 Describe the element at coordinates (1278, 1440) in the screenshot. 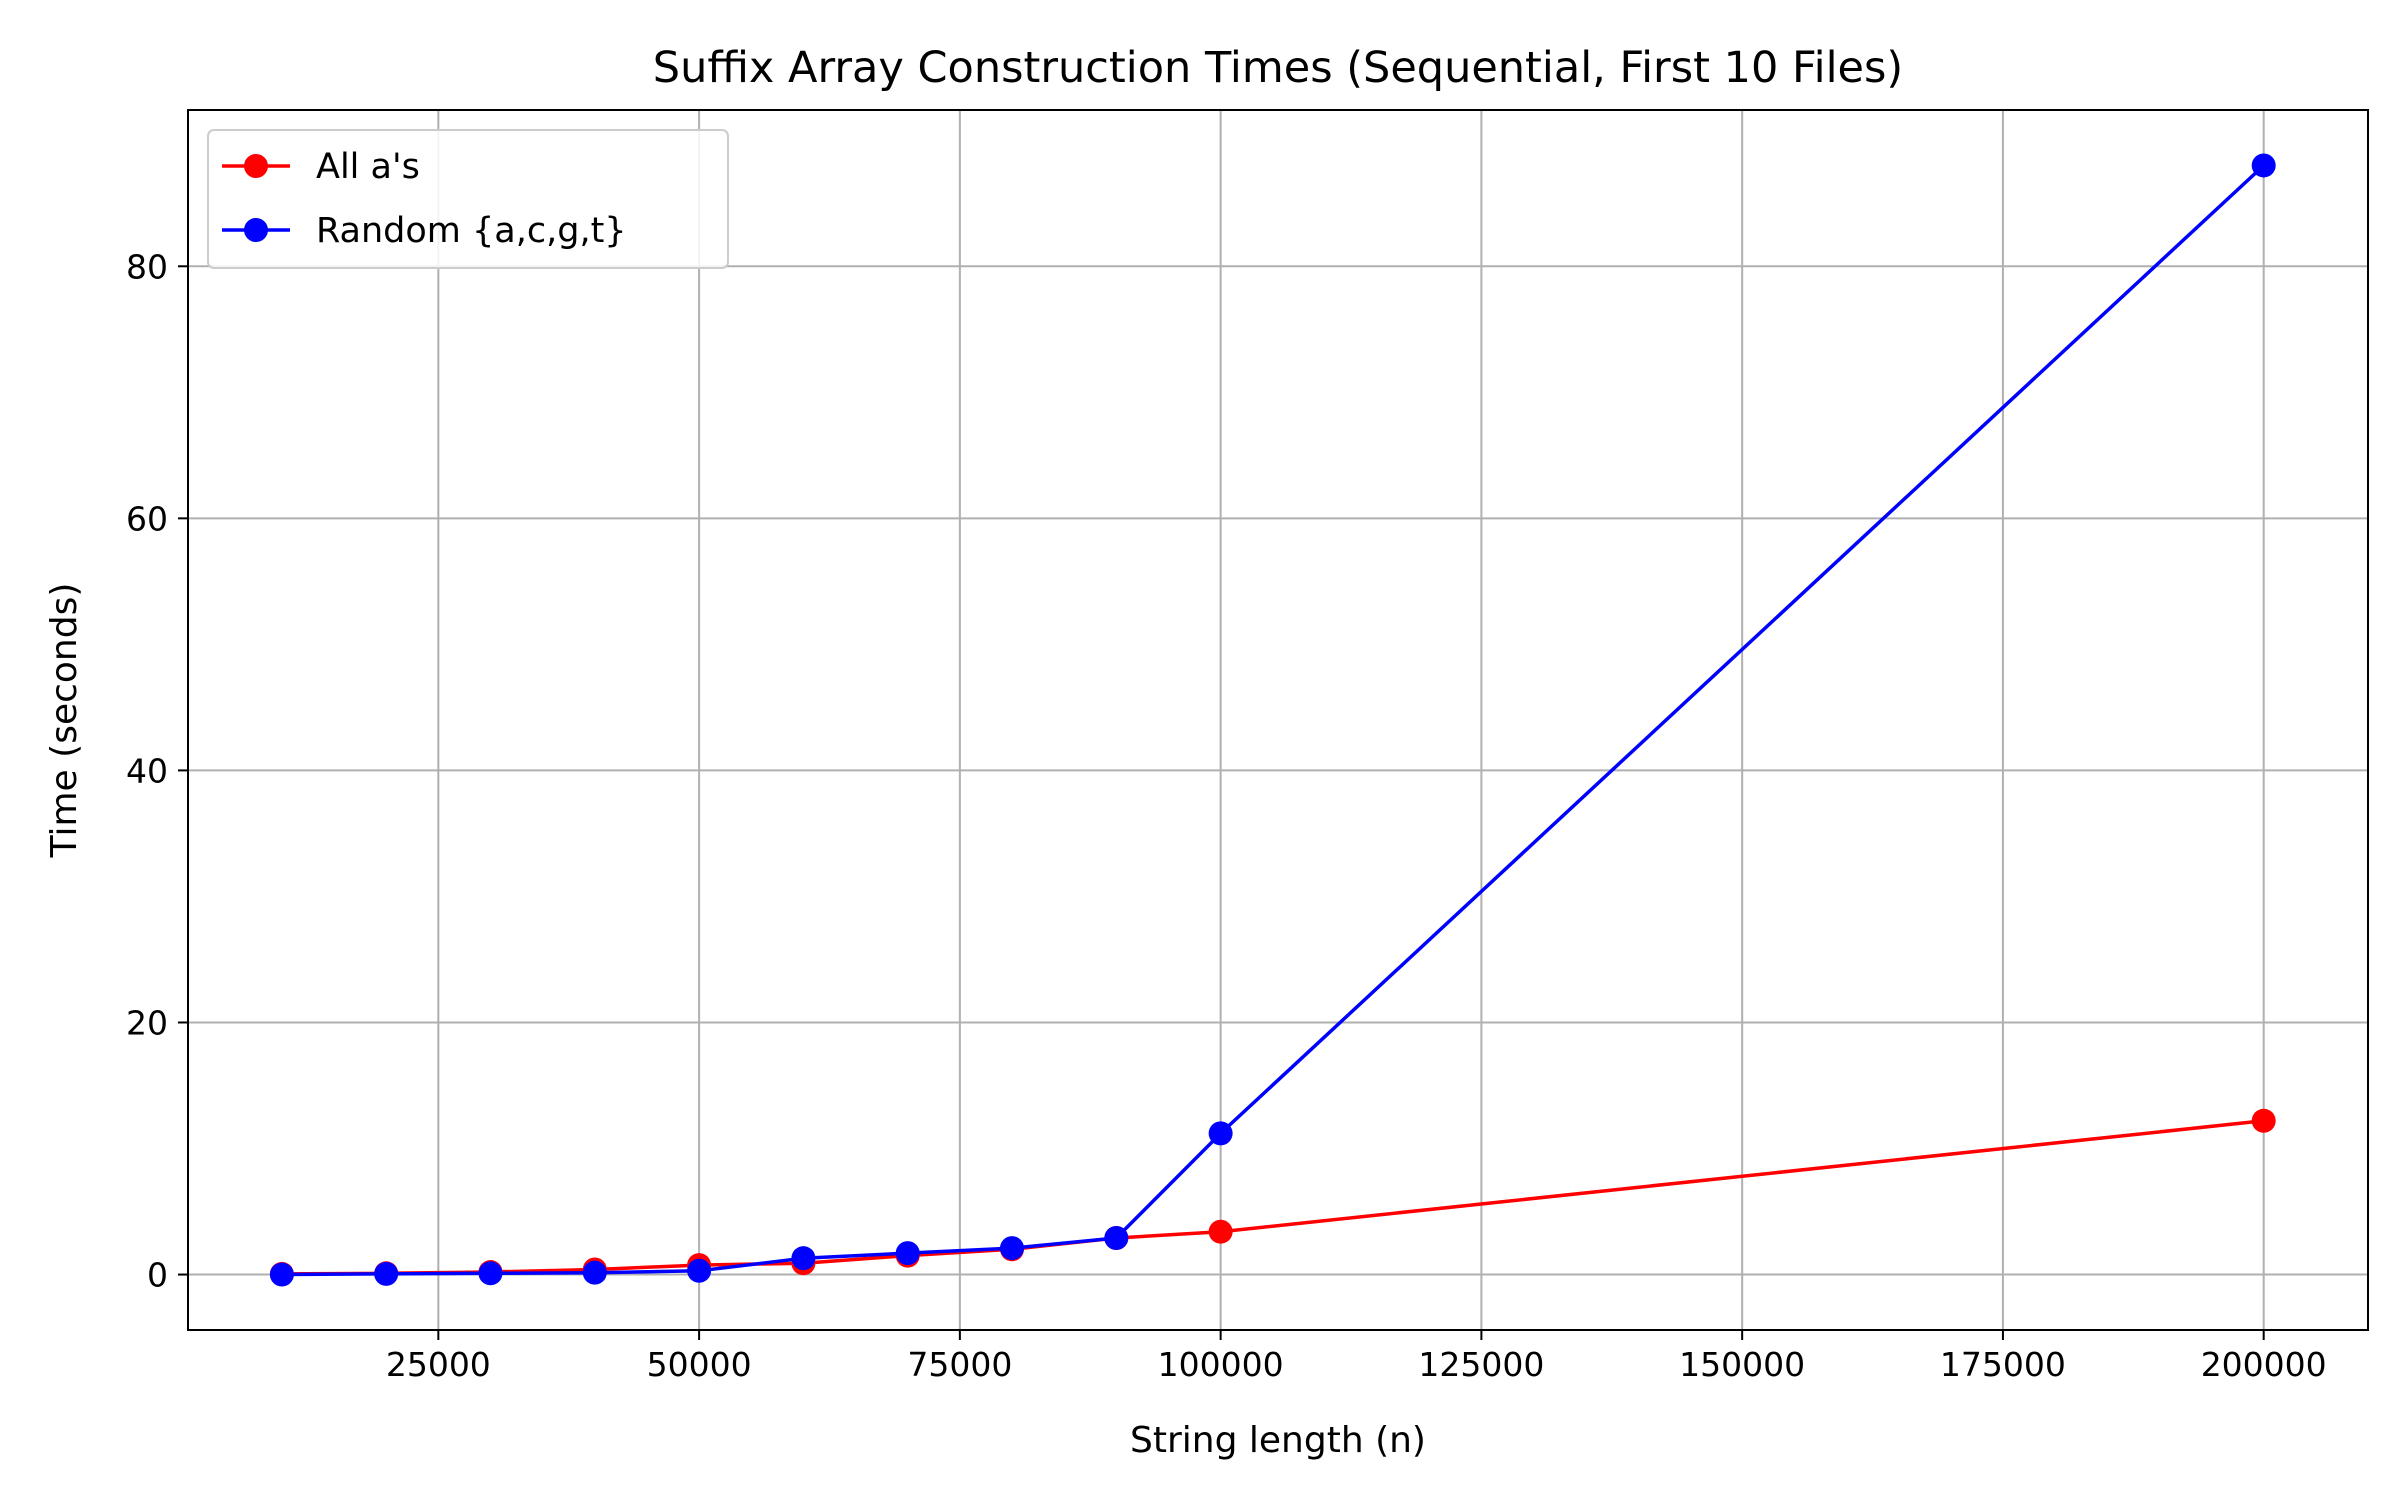

I see `x-axis-label: String length (n)` at that location.